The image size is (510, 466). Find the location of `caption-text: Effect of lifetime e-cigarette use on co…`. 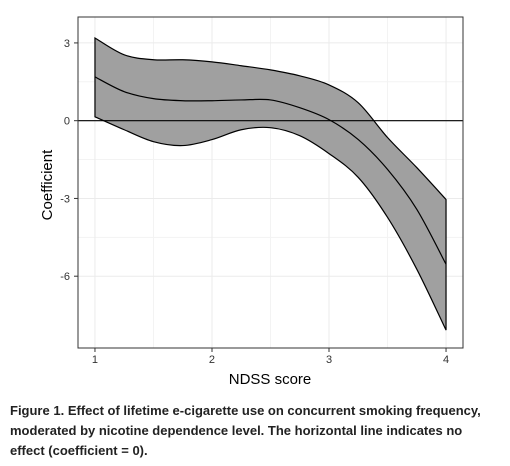

caption-text: Effect of lifetime e-cigarette use on co… is located at coordinates (245, 430).